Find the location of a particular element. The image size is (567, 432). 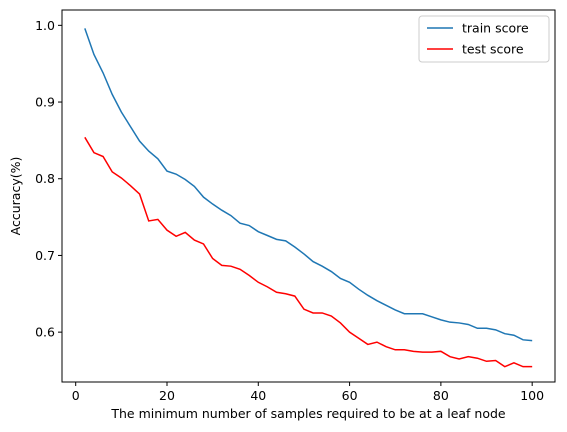

y-tick-label: 0.8 is located at coordinates (45, 178).